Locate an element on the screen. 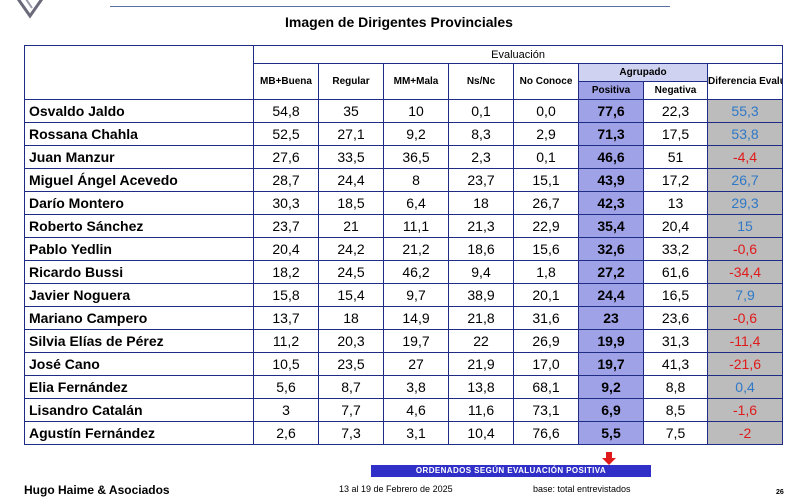  brand-name: Hugo Haime & Asociados is located at coordinates (97, 490).